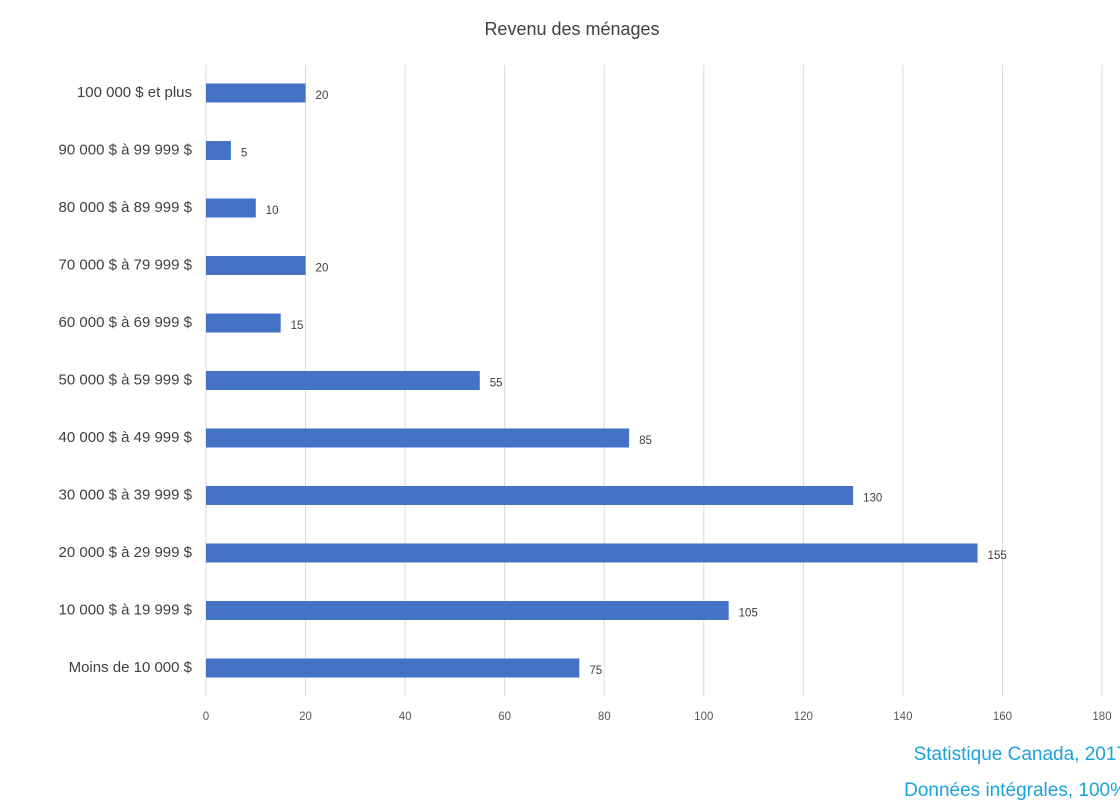  Describe the element at coordinates (1017, 754) in the screenshot. I see `source: Statistique Canada, 2017` at that location.